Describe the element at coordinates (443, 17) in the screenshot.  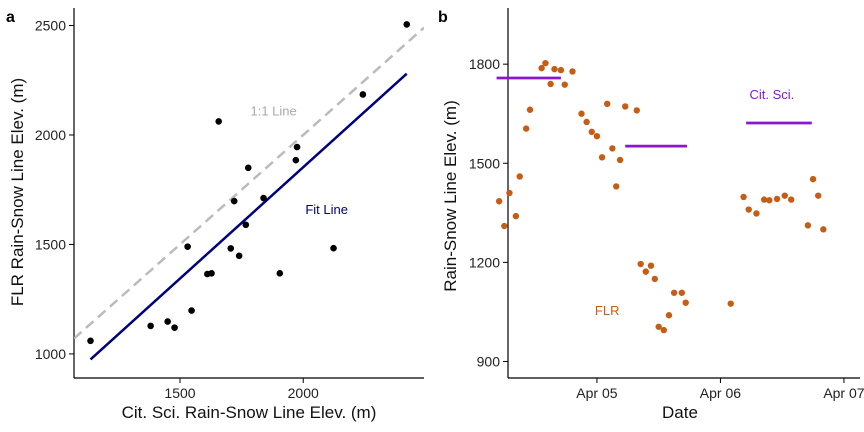
I see `panel-b-letter: b` at that location.